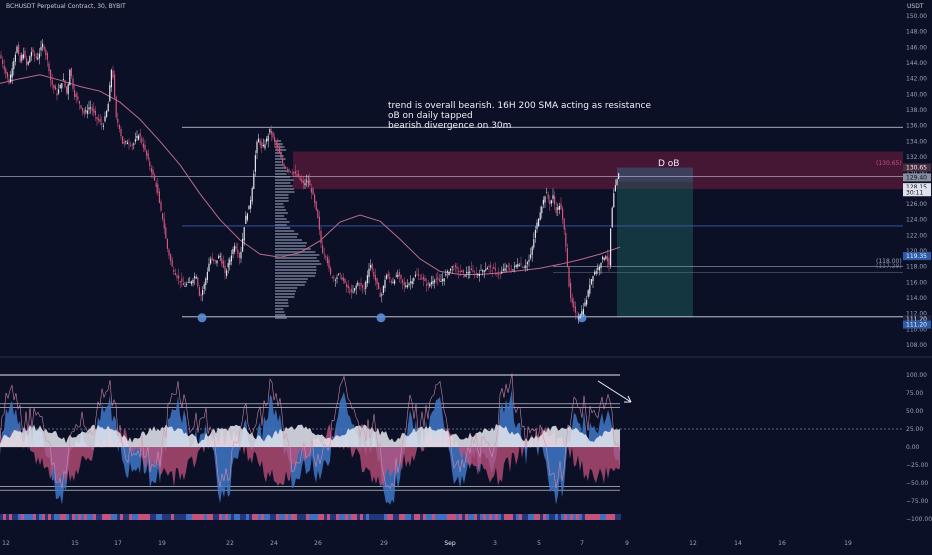 This screenshot has height=555, width=932. Describe the element at coordinates (274, 543) in the screenshot. I see `time-tick-label: 24` at that location.